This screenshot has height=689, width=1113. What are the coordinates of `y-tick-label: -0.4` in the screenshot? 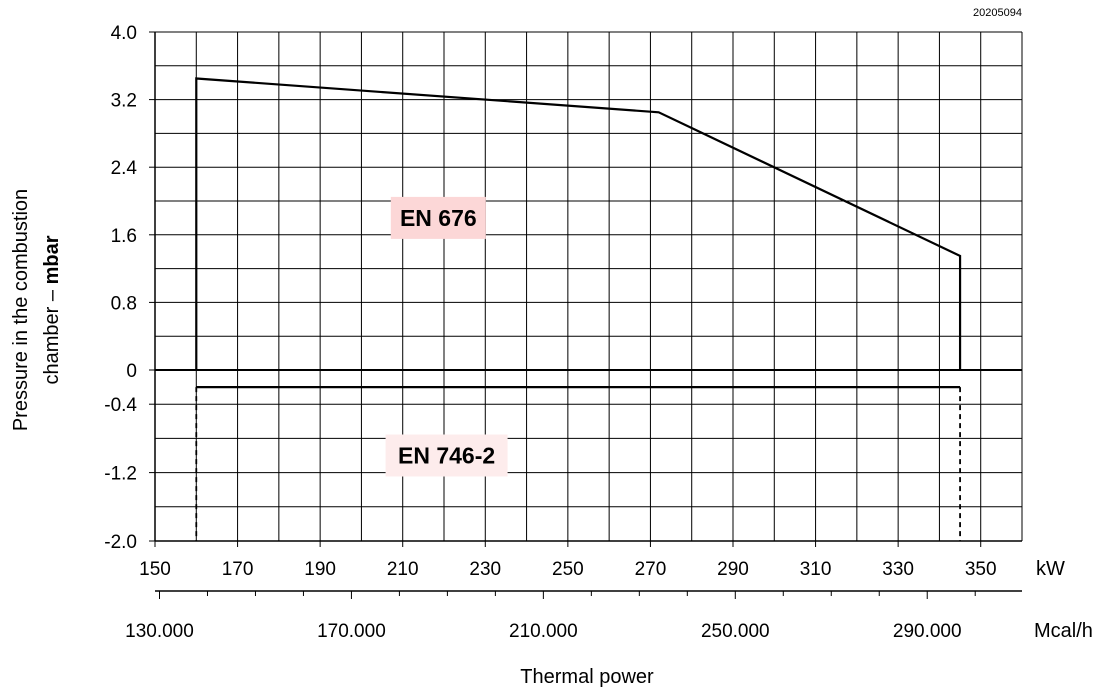 It's located at (120, 405).